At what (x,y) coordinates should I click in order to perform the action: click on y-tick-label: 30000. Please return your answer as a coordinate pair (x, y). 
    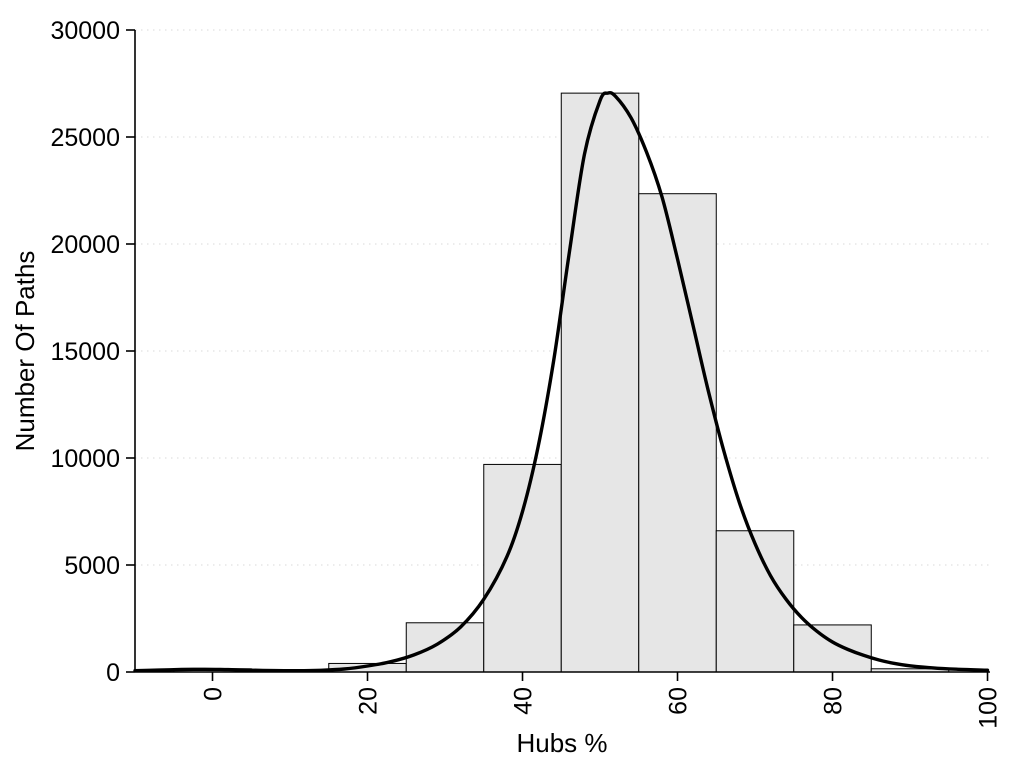
    Looking at the image, I should click on (85, 31).